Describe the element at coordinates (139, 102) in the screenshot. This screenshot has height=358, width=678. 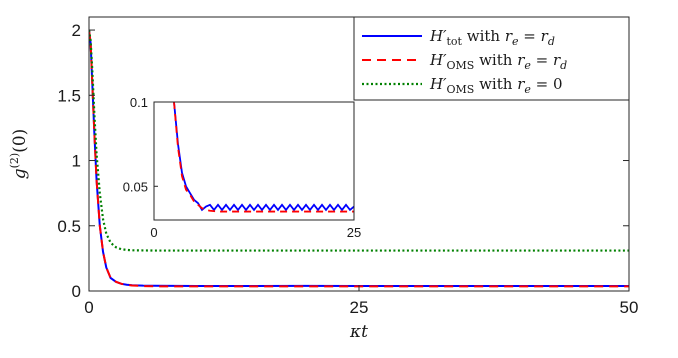
I see `inset-y-tick-label-1: 0.1` at that location.